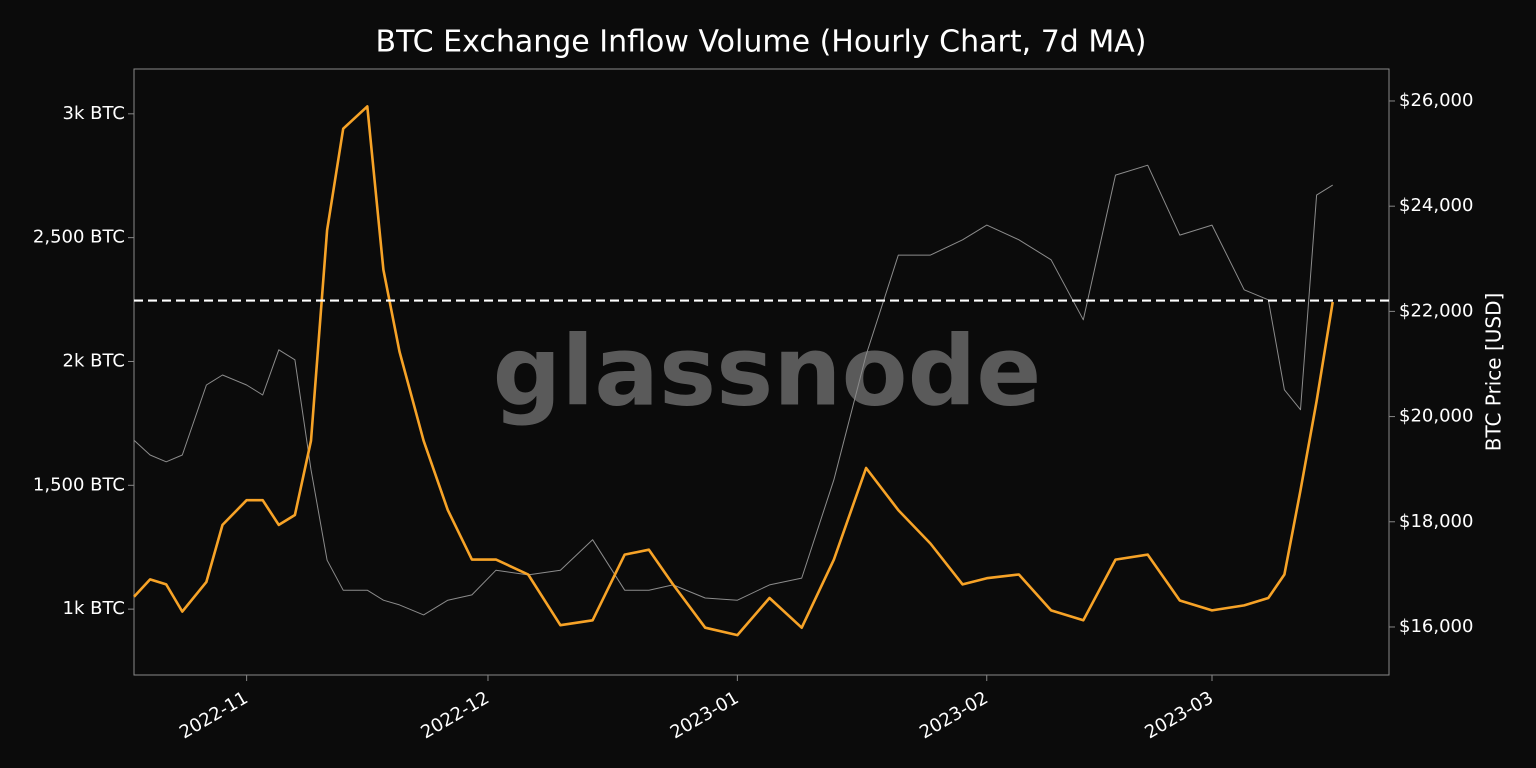 The image size is (1536, 768). Describe the element at coordinates (94, 360) in the screenshot. I see `y-tick-label: 2k BTC` at that location.